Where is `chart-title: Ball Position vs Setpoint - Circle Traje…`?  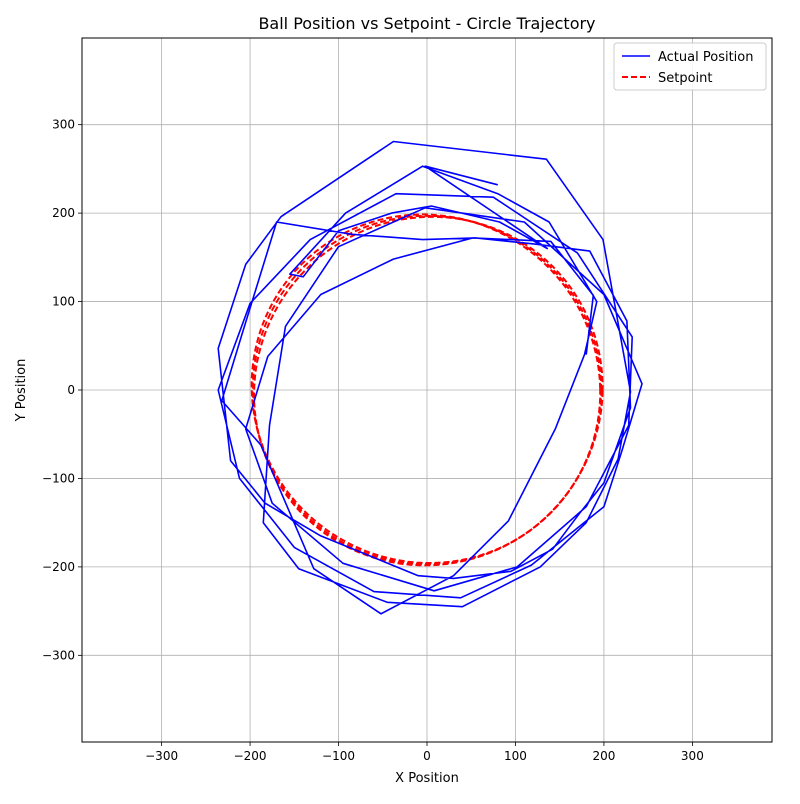
chart-title: Ball Position vs Setpoint - Circle Traje… is located at coordinates (426, 23).